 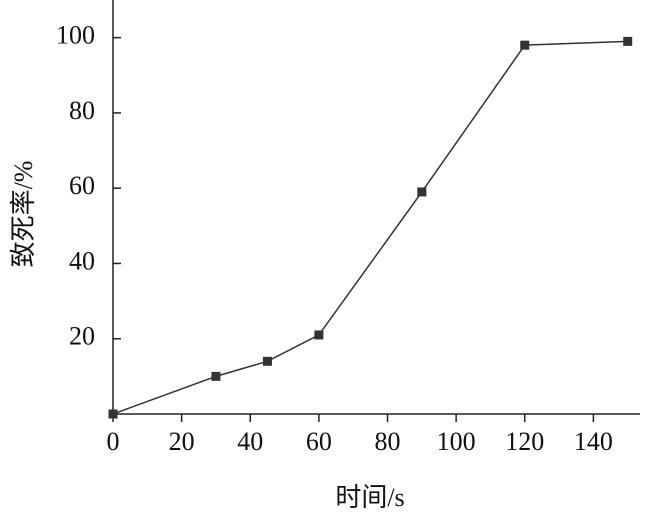 What do you see at coordinates (182, 441) in the screenshot?
I see `x-tick-label: 20` at bounding box center [182, 441].